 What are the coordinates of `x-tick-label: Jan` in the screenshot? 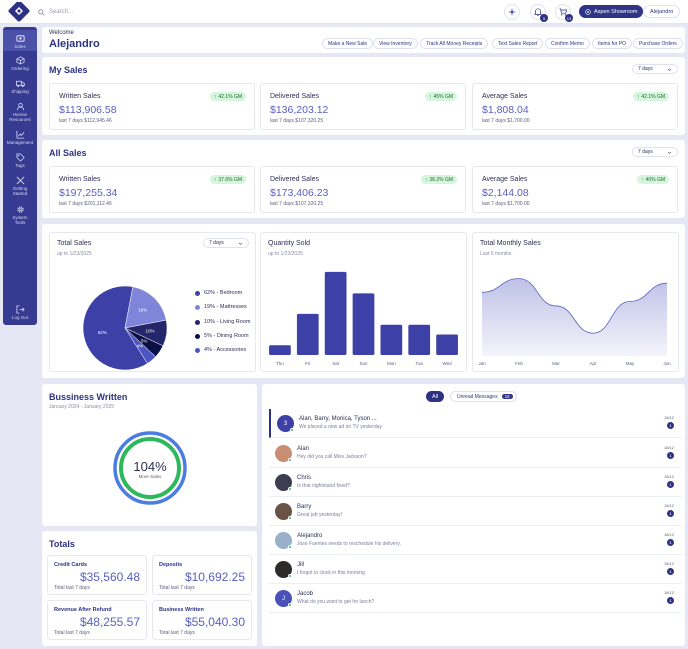 It's located at (482, 363).